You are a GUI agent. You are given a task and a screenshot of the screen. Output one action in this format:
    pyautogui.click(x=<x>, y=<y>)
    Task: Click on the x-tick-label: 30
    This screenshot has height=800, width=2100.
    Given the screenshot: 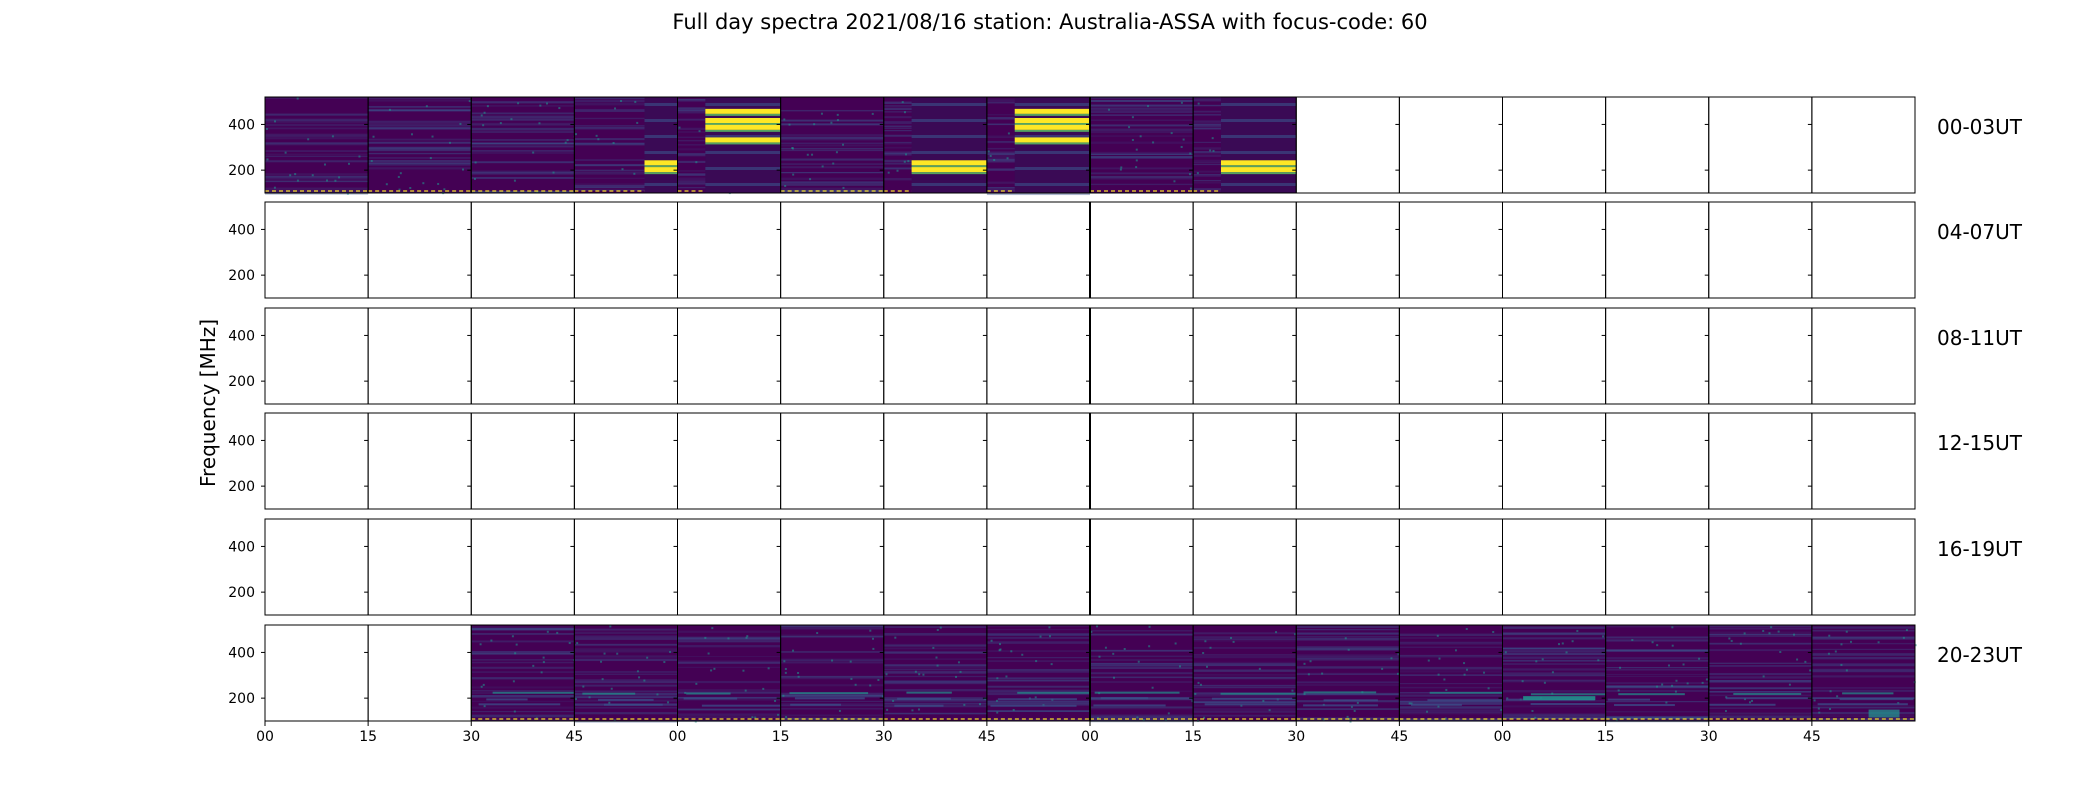 What is the action you would take?
    pyautogui.click(x=1296, y=737)
    